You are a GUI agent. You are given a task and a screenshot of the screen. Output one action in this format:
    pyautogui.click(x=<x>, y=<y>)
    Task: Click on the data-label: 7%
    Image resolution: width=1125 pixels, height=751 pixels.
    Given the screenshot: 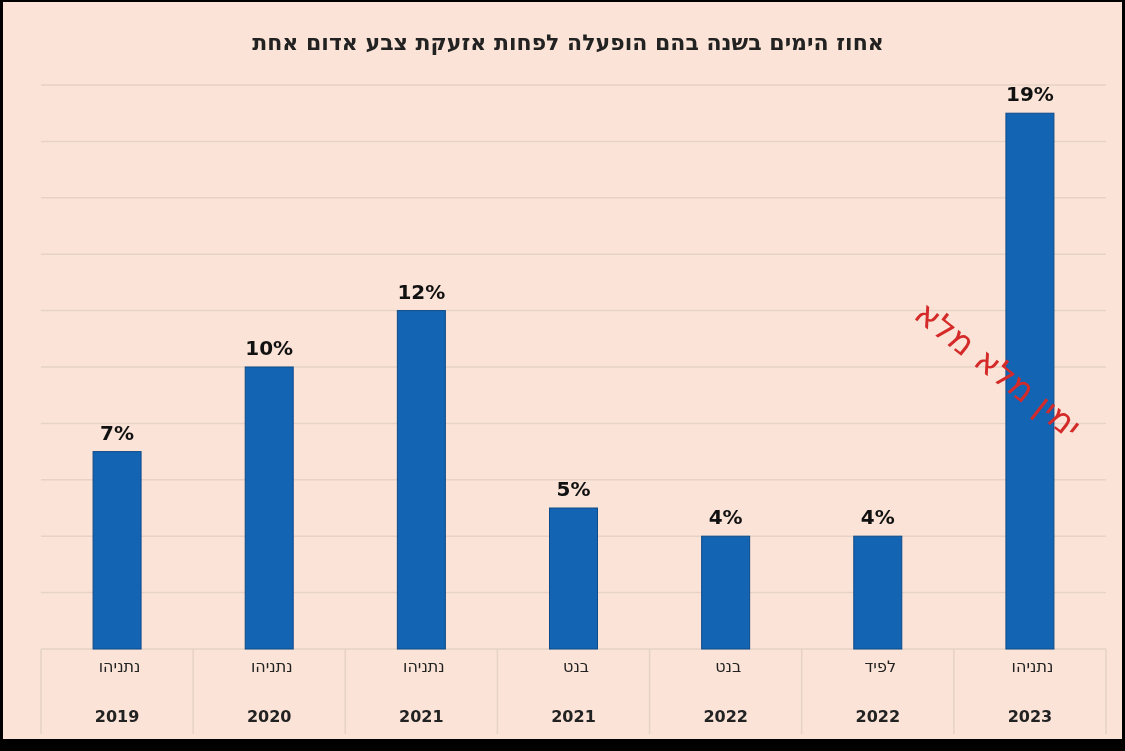 What is the action you would take?
    pyautogui.click(x=117, y=432)
    